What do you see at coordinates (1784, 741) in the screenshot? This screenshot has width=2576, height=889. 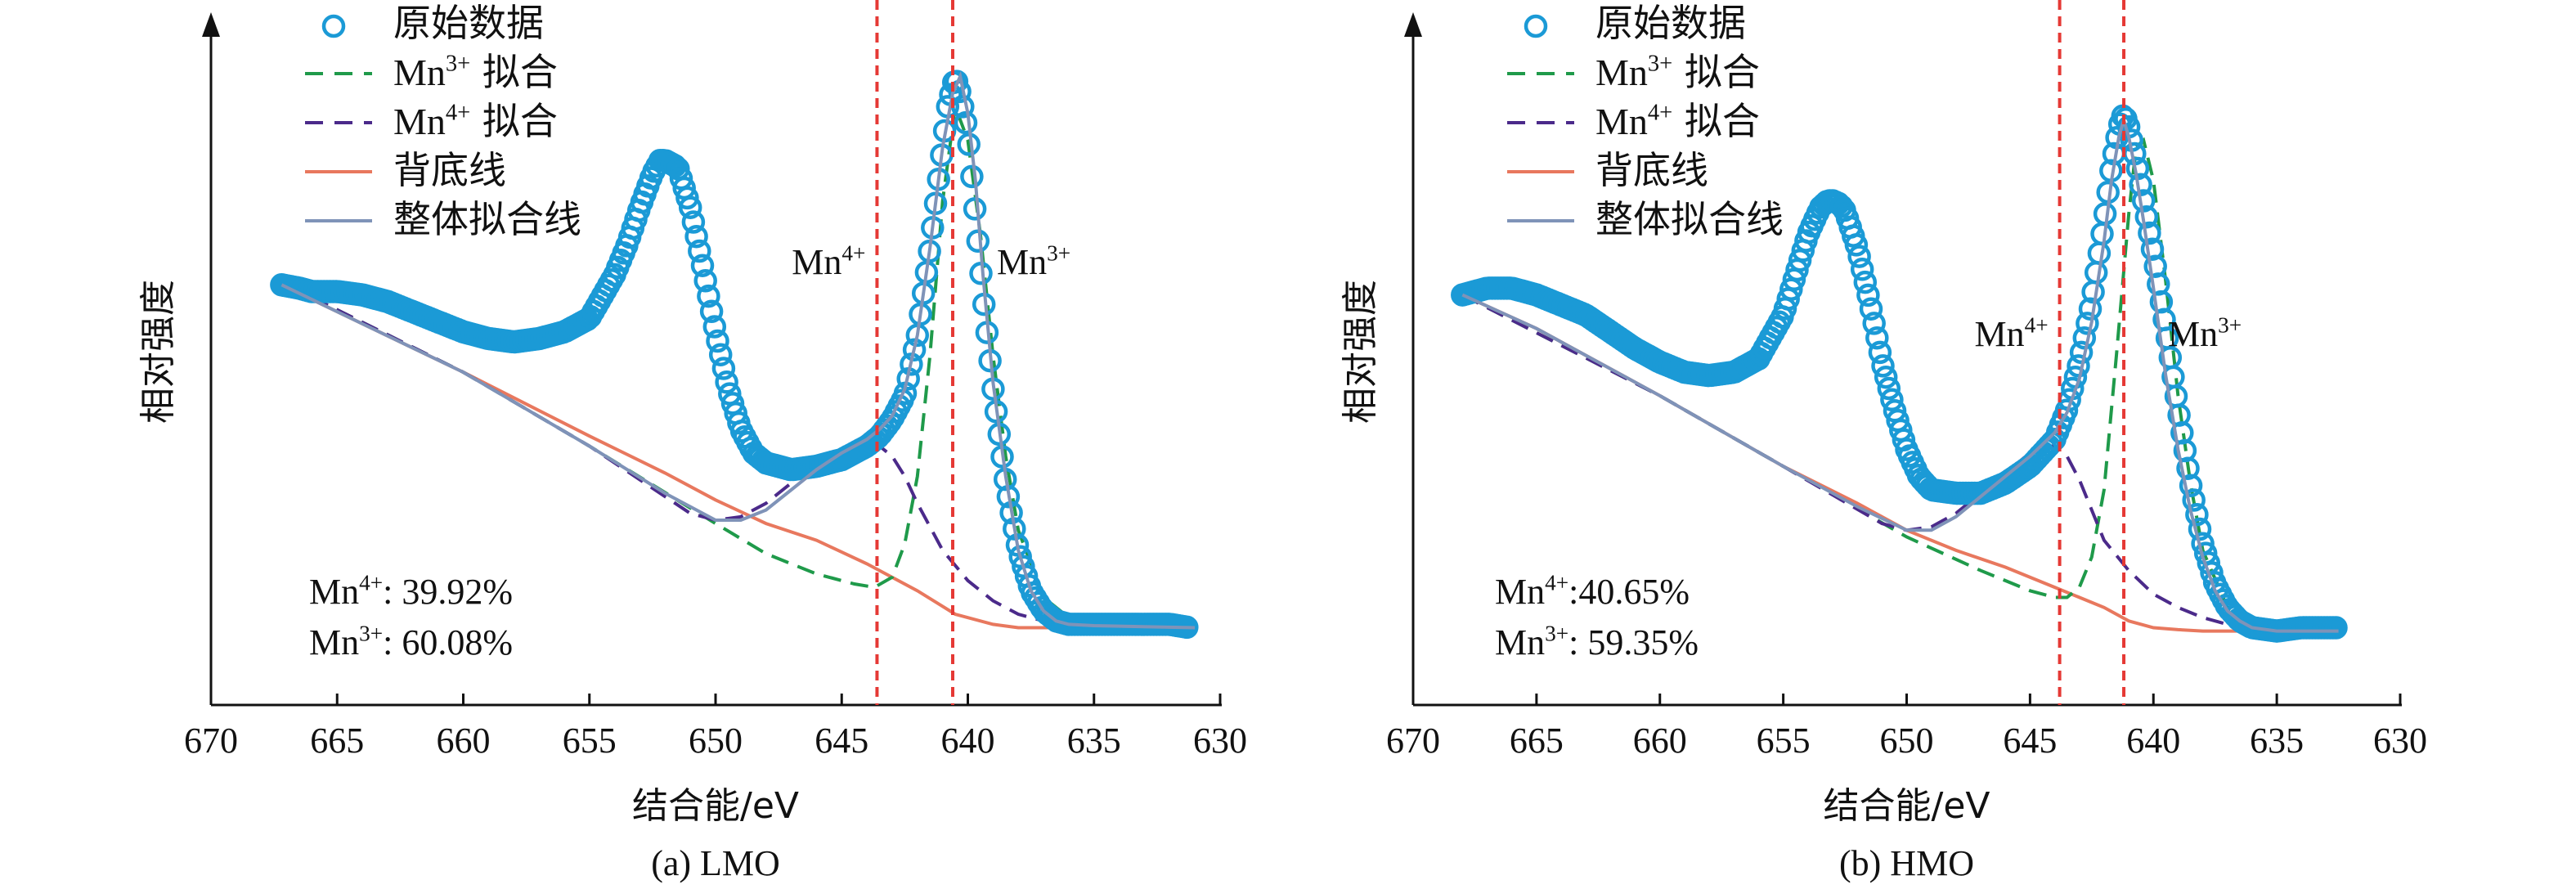 I see `x-tick-label: 655` at bounding box center [1784, 741].